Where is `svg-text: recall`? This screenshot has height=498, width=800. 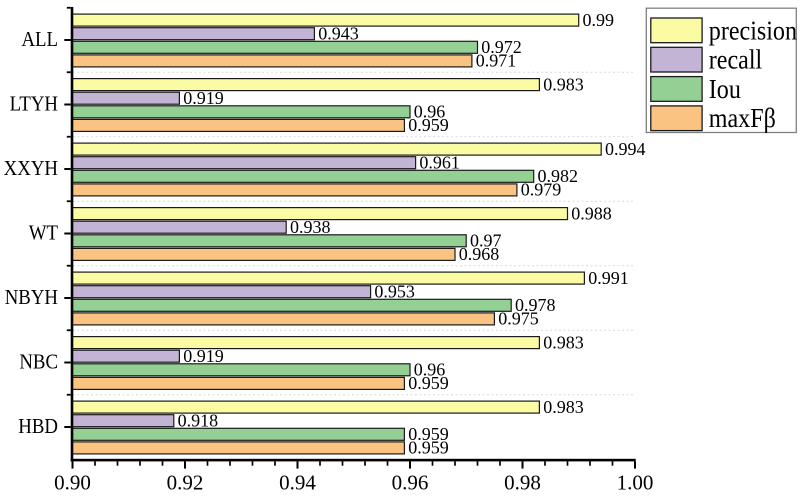
svg-text: recall is located at coordinates (735, 59).